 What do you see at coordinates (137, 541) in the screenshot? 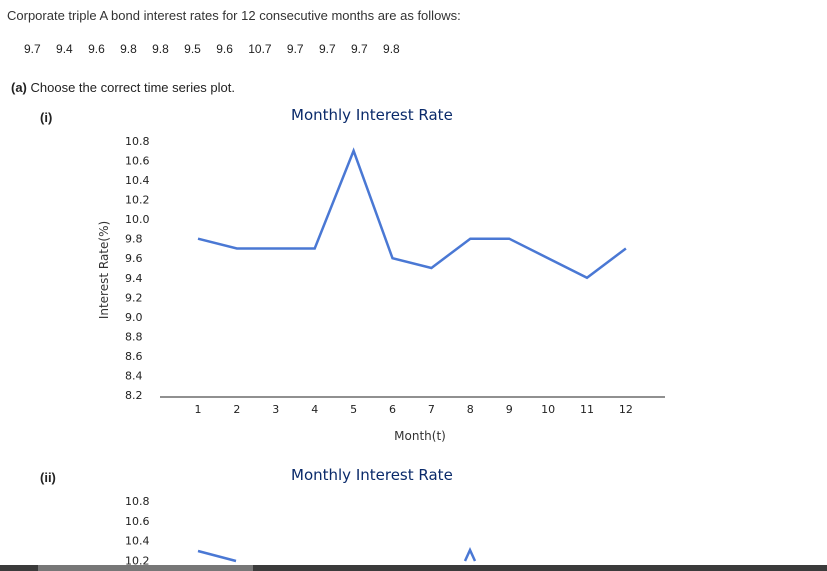
I see `y-tick-label-ii: 10.4` at bounding box center [137, 541].